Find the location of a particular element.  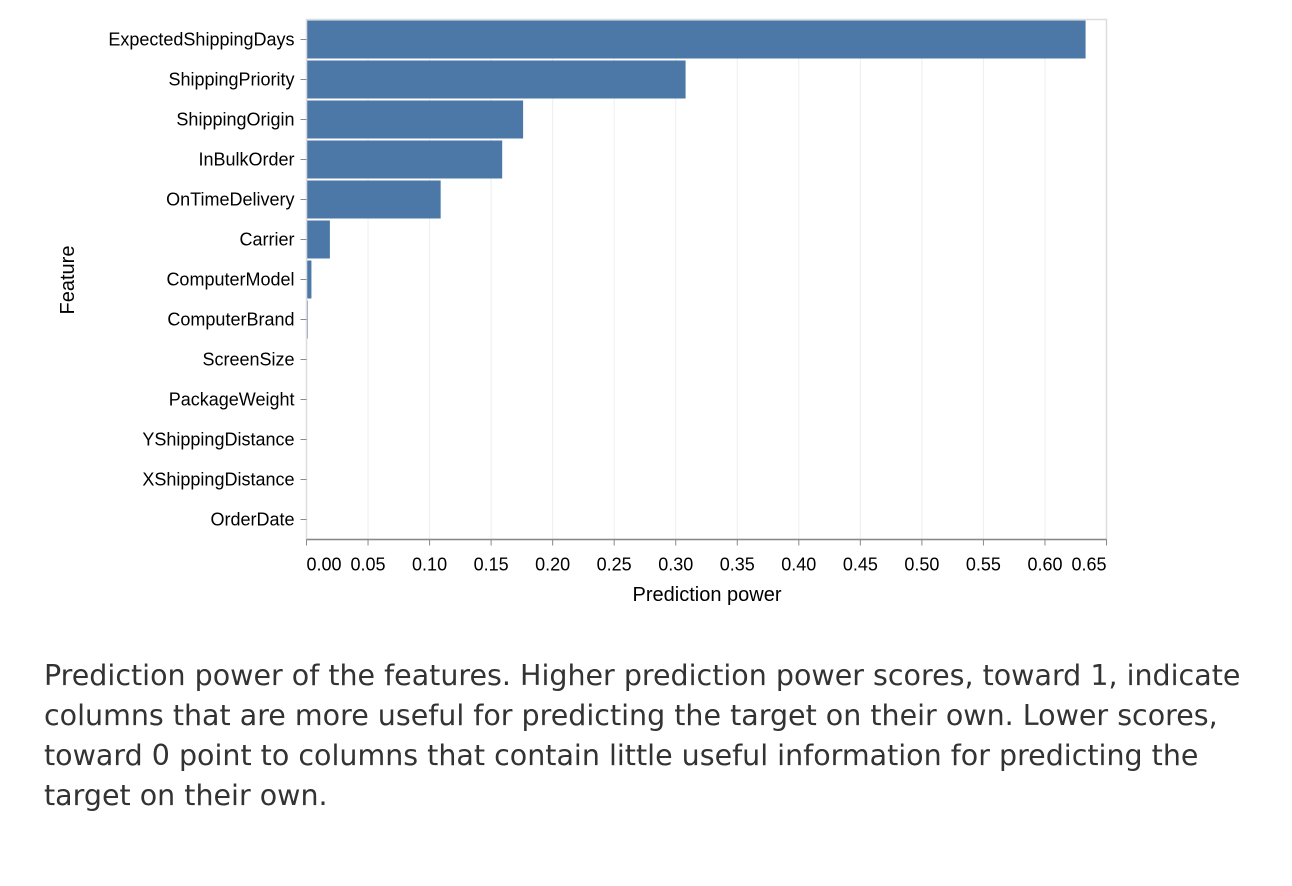

bar-ShippingOrigin is located at coordinates (415, 119).